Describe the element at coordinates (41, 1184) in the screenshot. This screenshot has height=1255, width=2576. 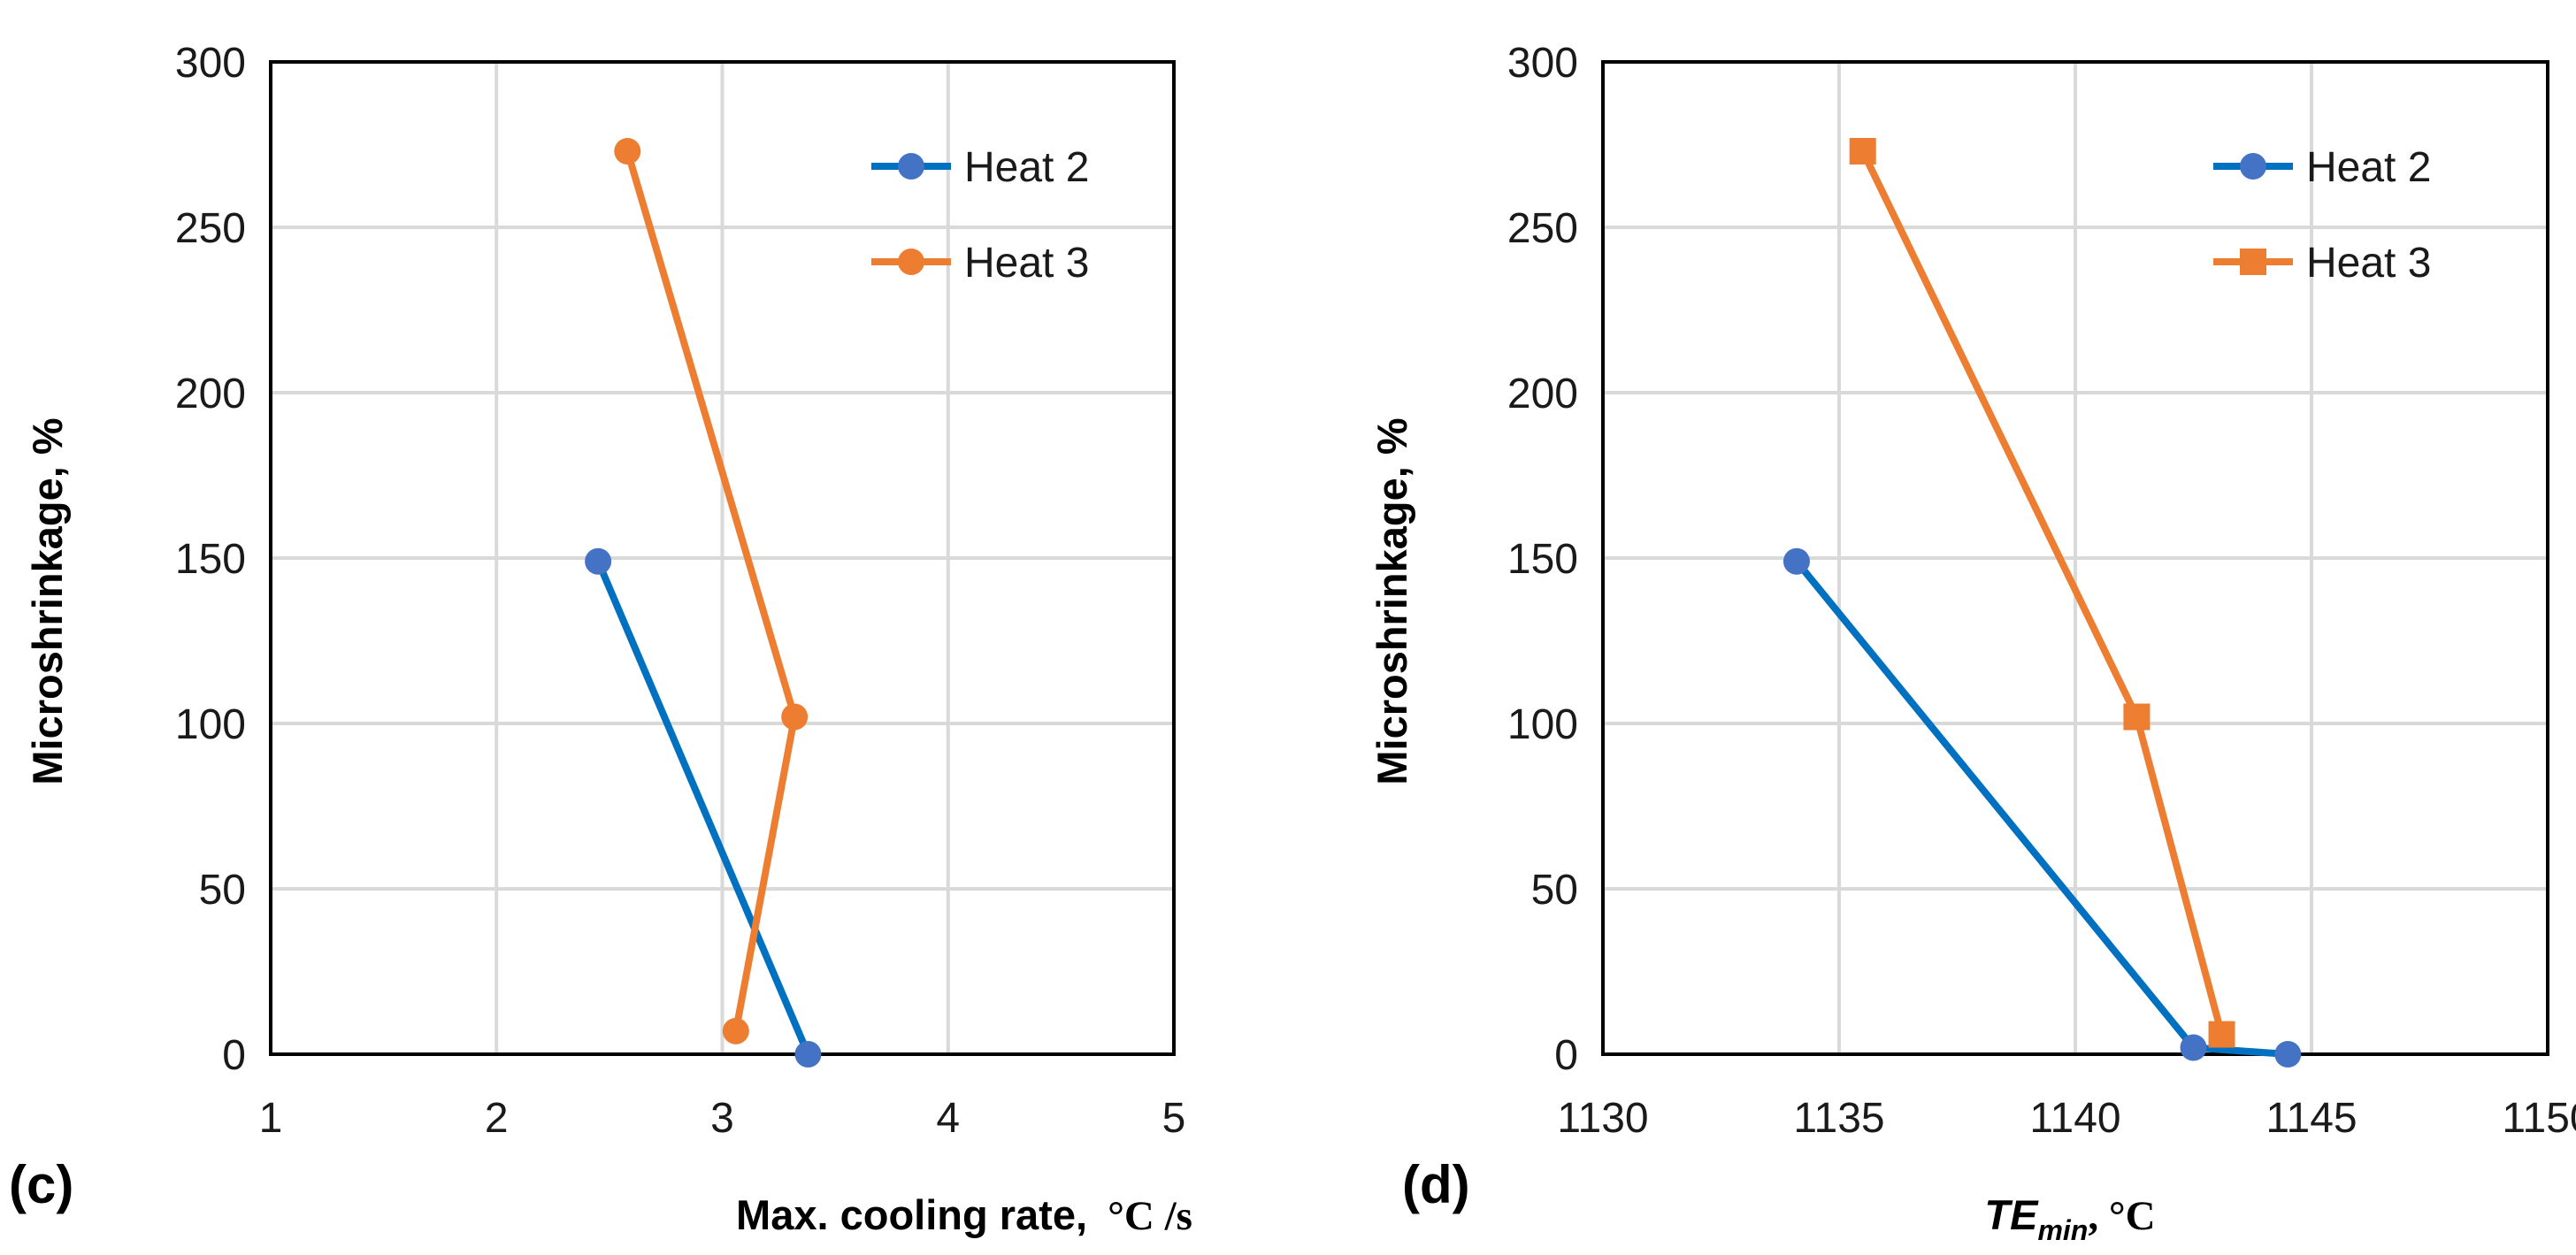
I see `chart-c-panel-label: (c)` at that location.